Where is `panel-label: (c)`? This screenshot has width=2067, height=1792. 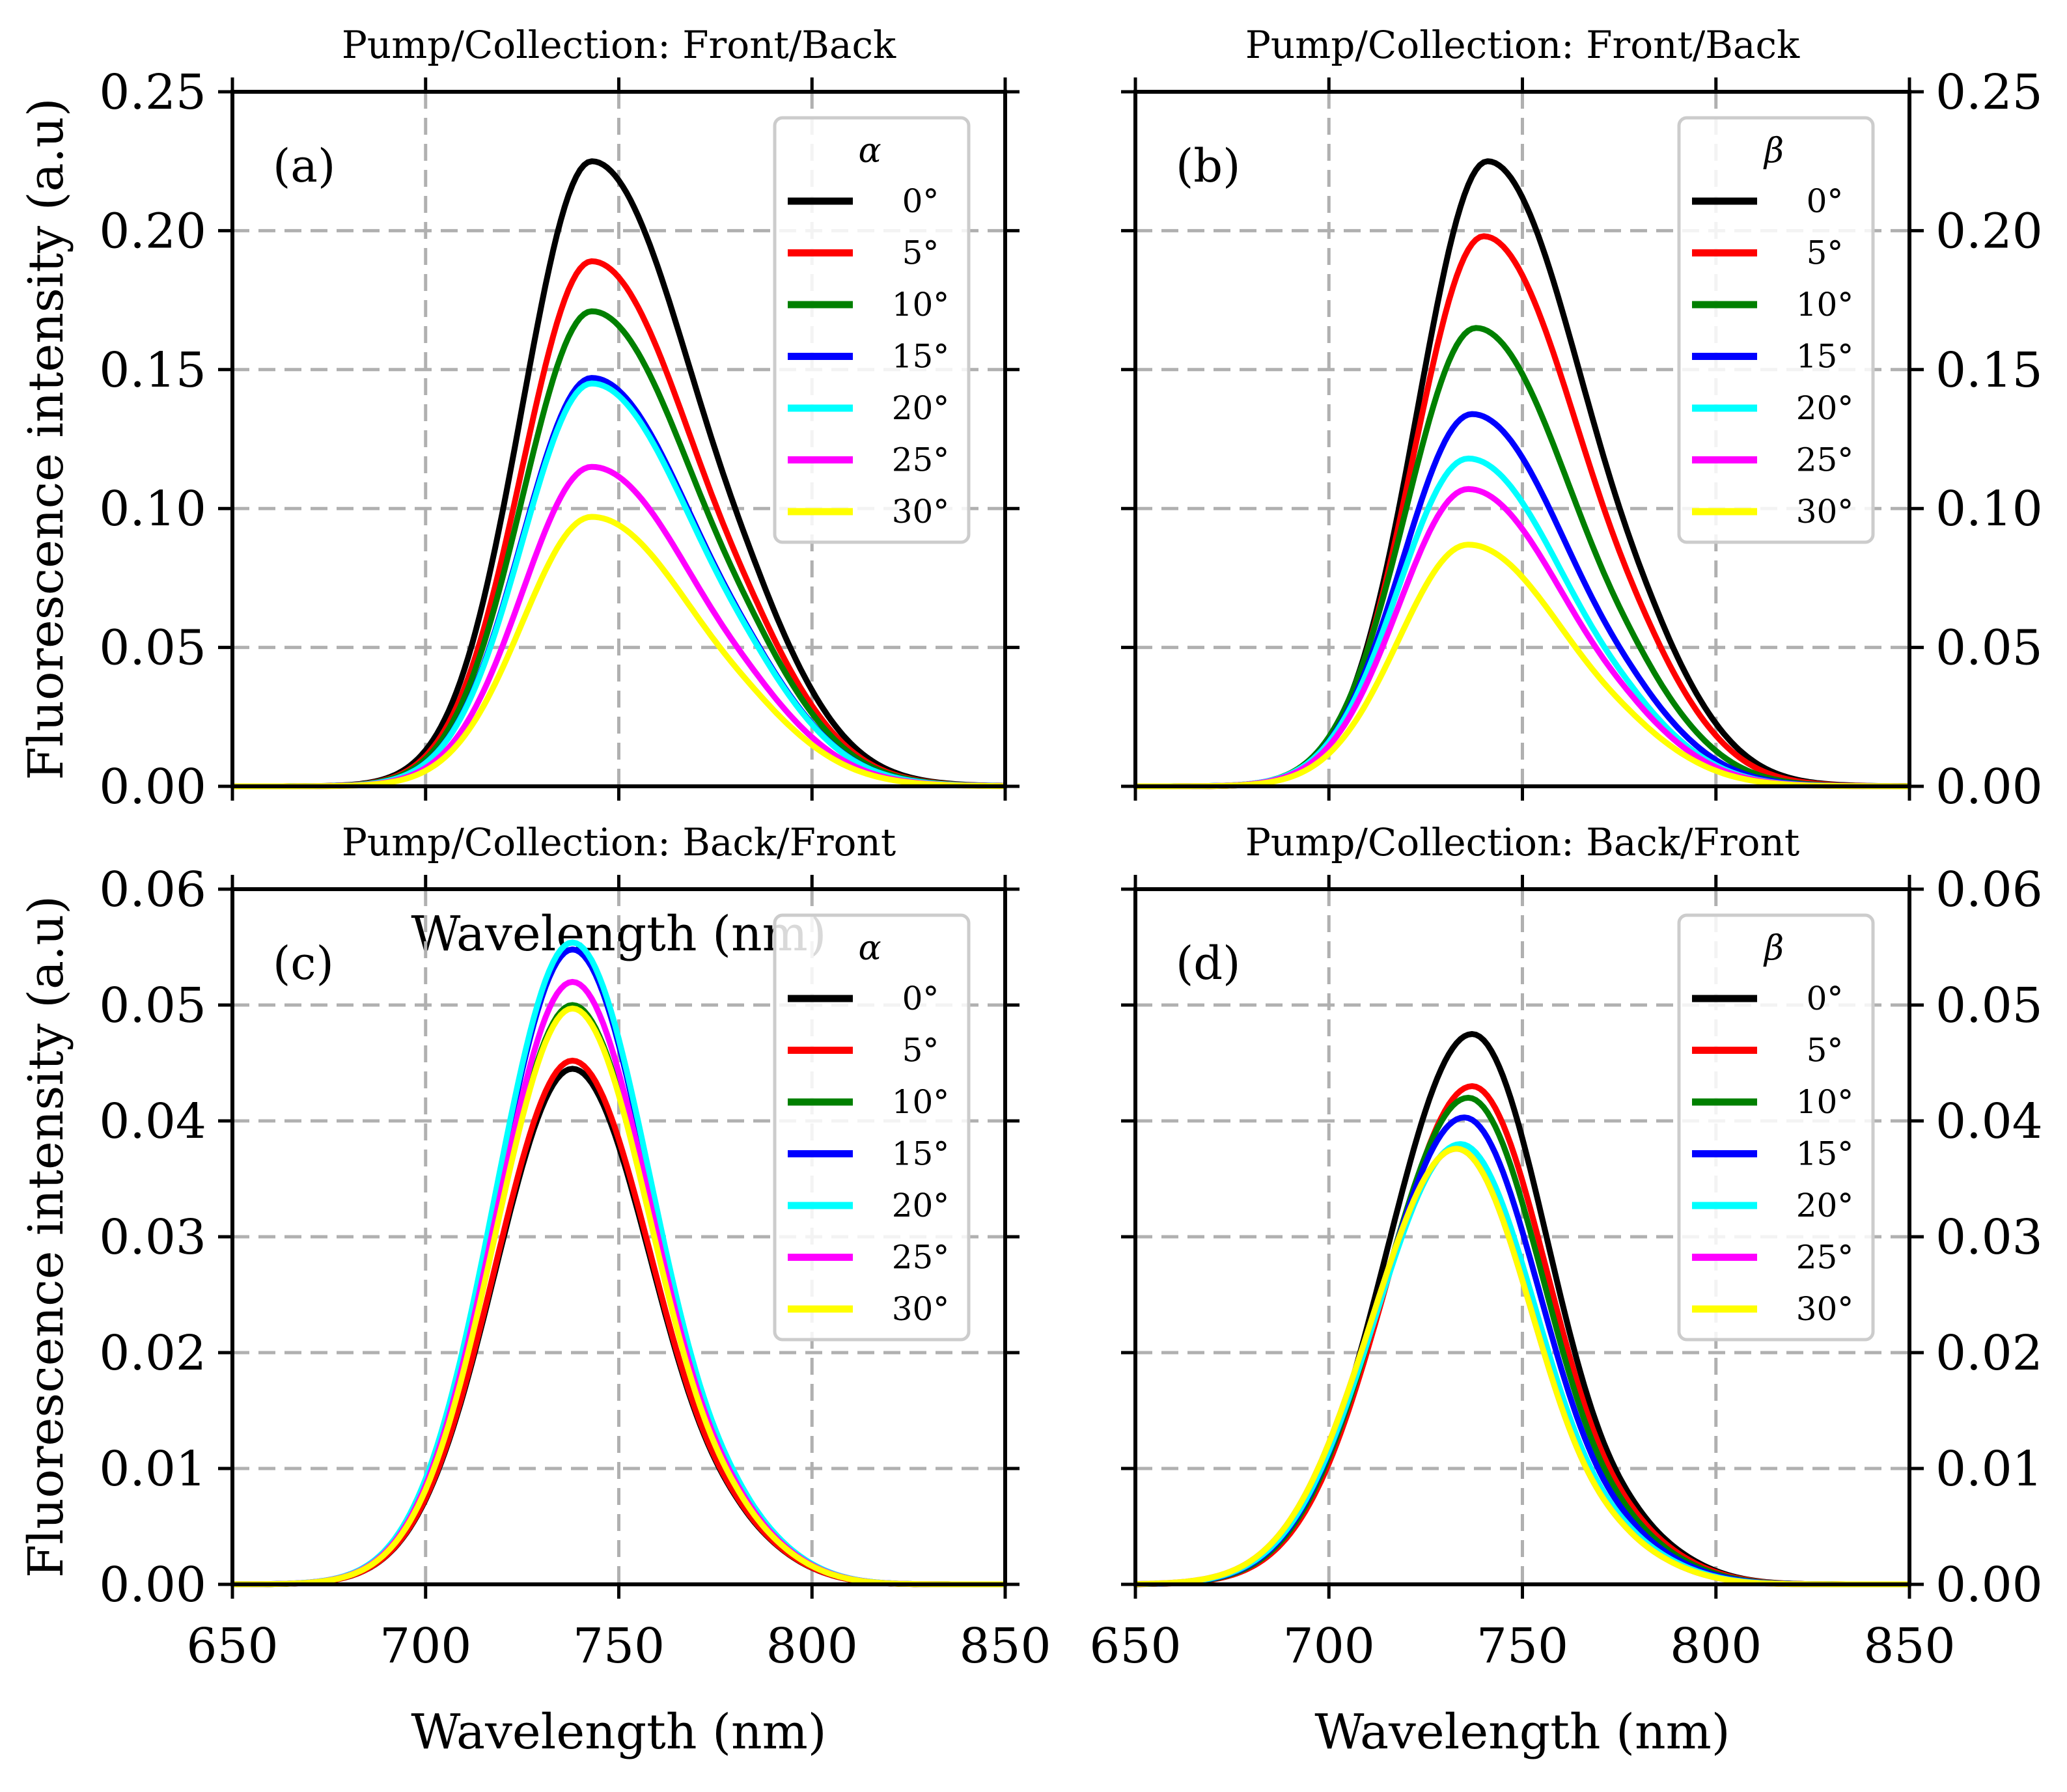
panel-label: (c) is located at coordinates (303, 963).